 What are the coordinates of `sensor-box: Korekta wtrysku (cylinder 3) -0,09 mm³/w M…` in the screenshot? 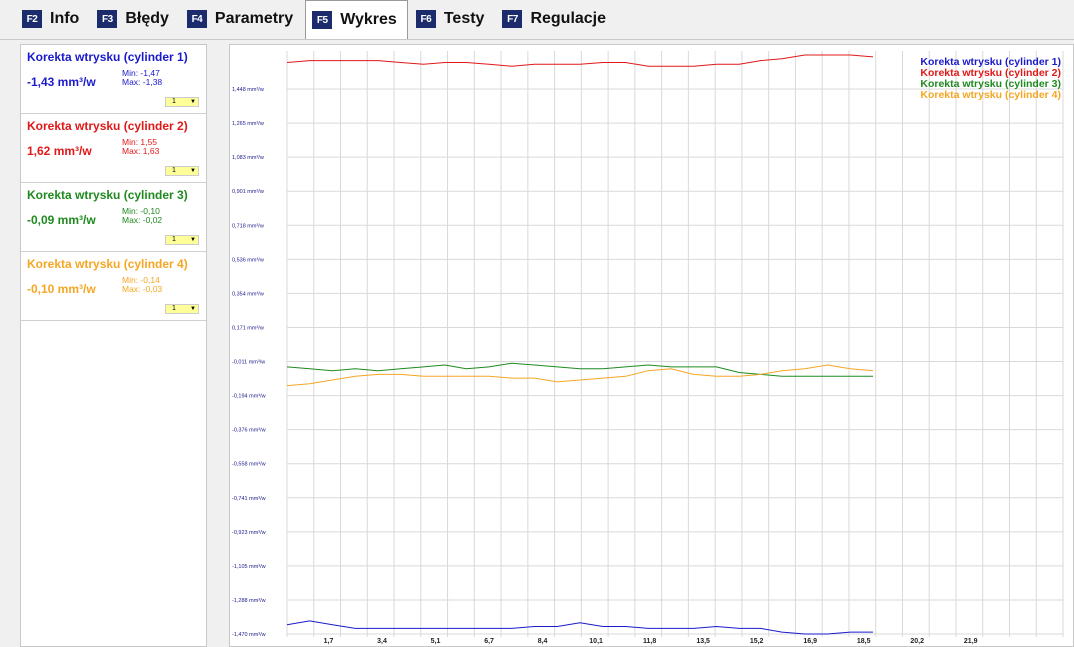 It's located at (113, 217).